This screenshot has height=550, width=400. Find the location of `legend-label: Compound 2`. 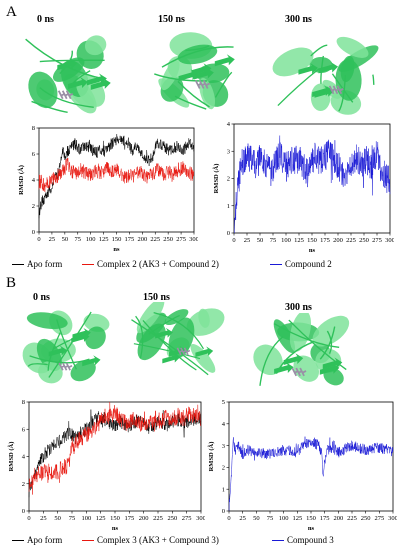

legend-label: Compound 2 is located at coordinates (308, 264).